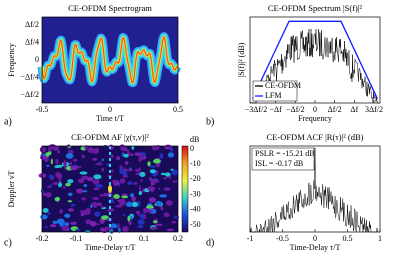 This screenshot has height=257, width=415. What do you see at coordinates (380, 238) in the screenshot?
I see `x-tick-label: 1` at bounding box center [380, 238].